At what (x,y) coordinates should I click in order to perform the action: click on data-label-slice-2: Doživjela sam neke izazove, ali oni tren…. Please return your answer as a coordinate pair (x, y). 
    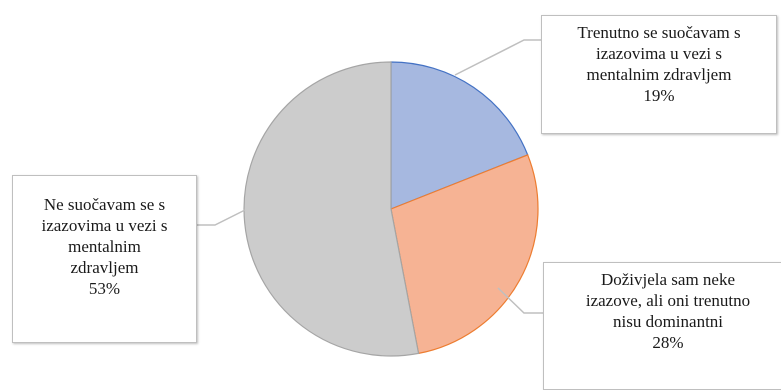
    Looking at the image, I should click on (662, 326).